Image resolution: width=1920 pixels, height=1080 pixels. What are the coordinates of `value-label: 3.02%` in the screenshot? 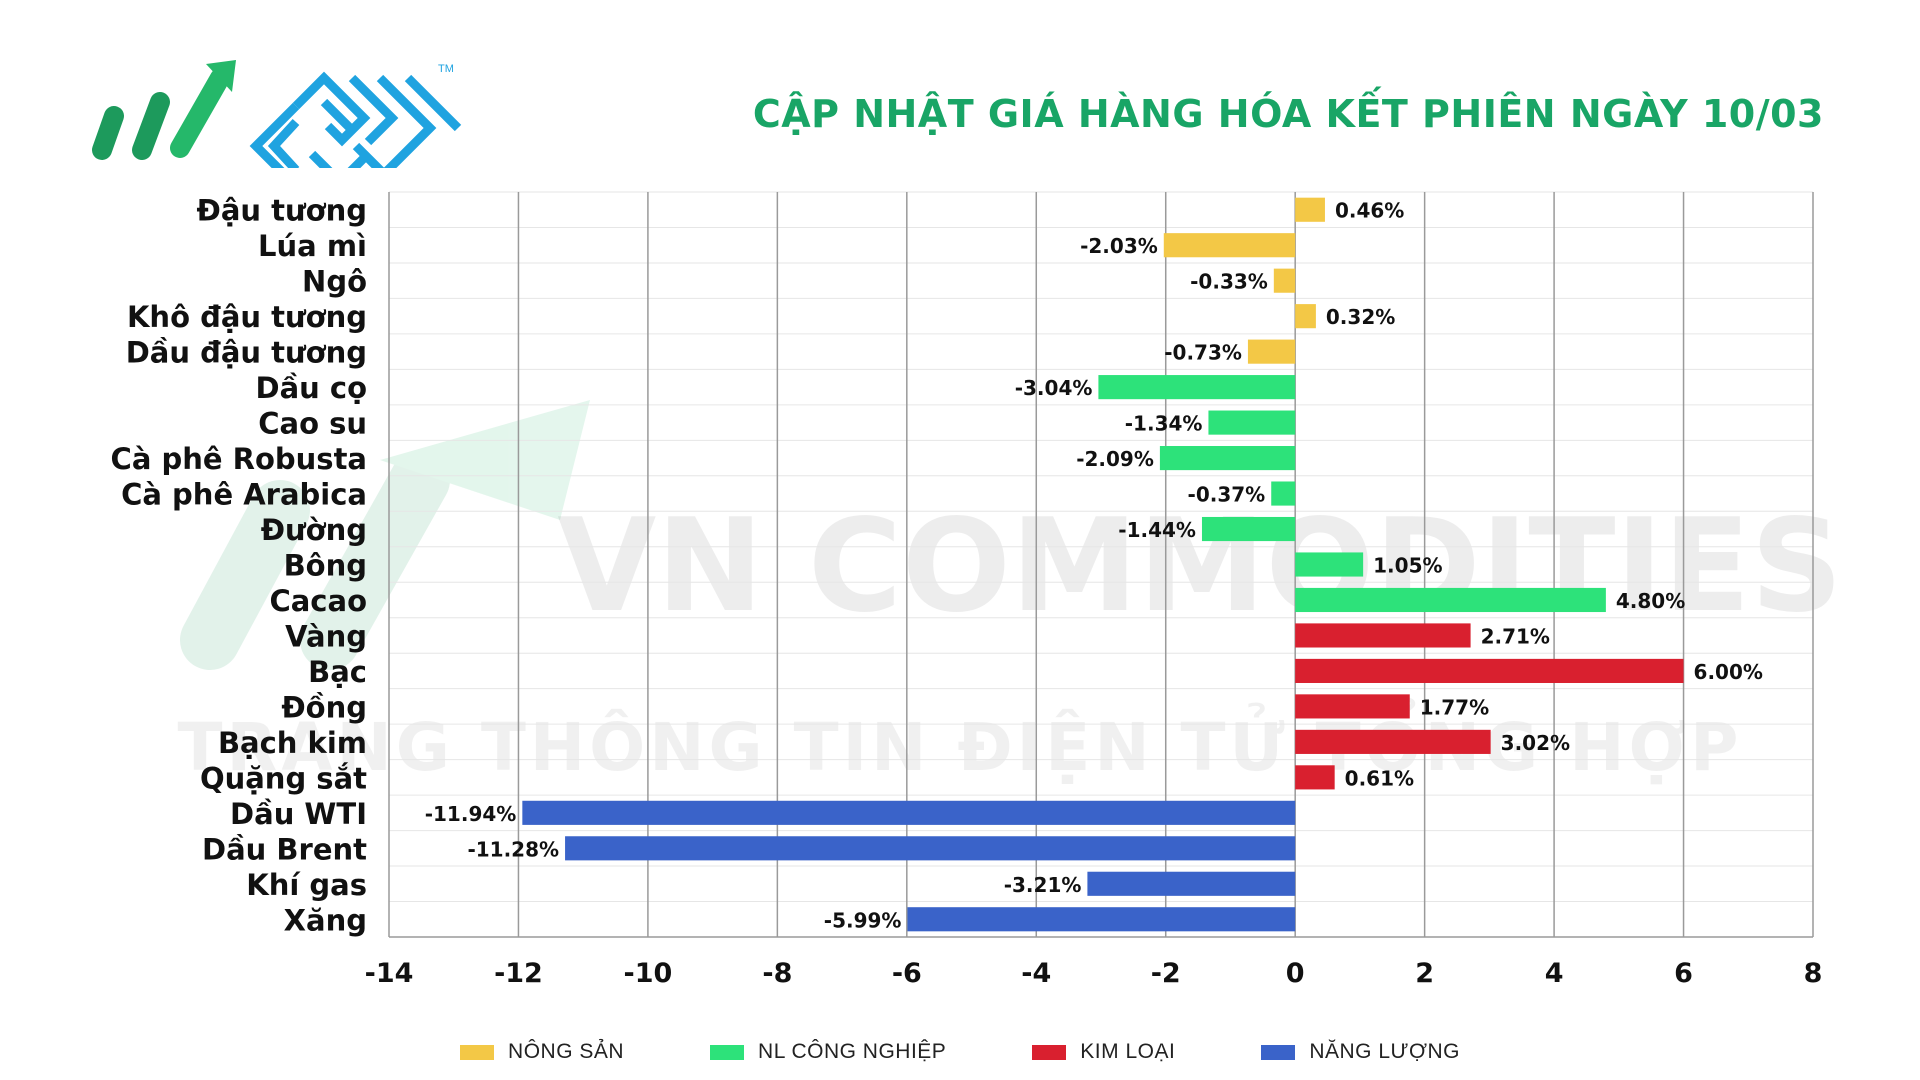 It's located at (1535, 743).